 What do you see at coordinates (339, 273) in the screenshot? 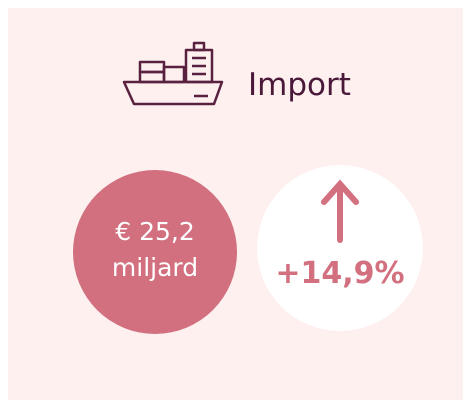
I see `change-value: +14,9%` at bounding box center [339, 273].